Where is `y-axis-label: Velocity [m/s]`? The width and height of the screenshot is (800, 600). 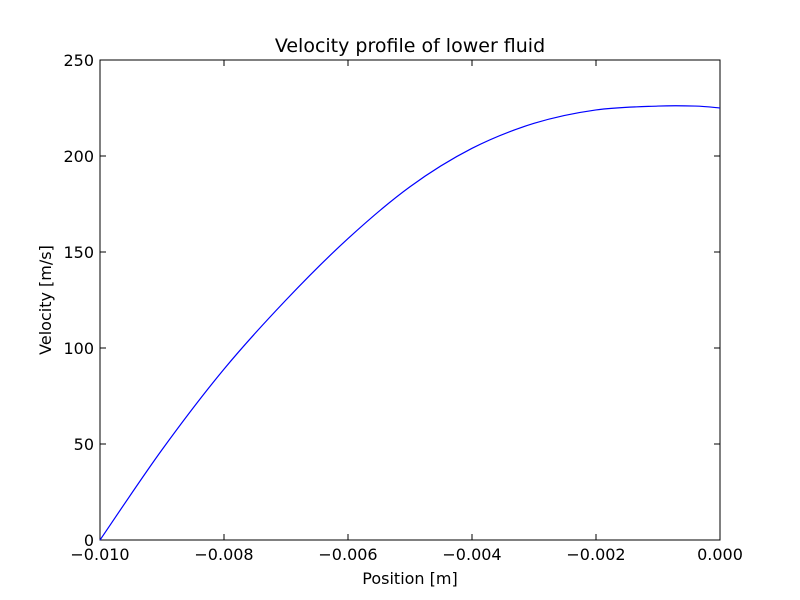 y-axis-label: Velocity [m/s] is located at coordinates (45, 300).